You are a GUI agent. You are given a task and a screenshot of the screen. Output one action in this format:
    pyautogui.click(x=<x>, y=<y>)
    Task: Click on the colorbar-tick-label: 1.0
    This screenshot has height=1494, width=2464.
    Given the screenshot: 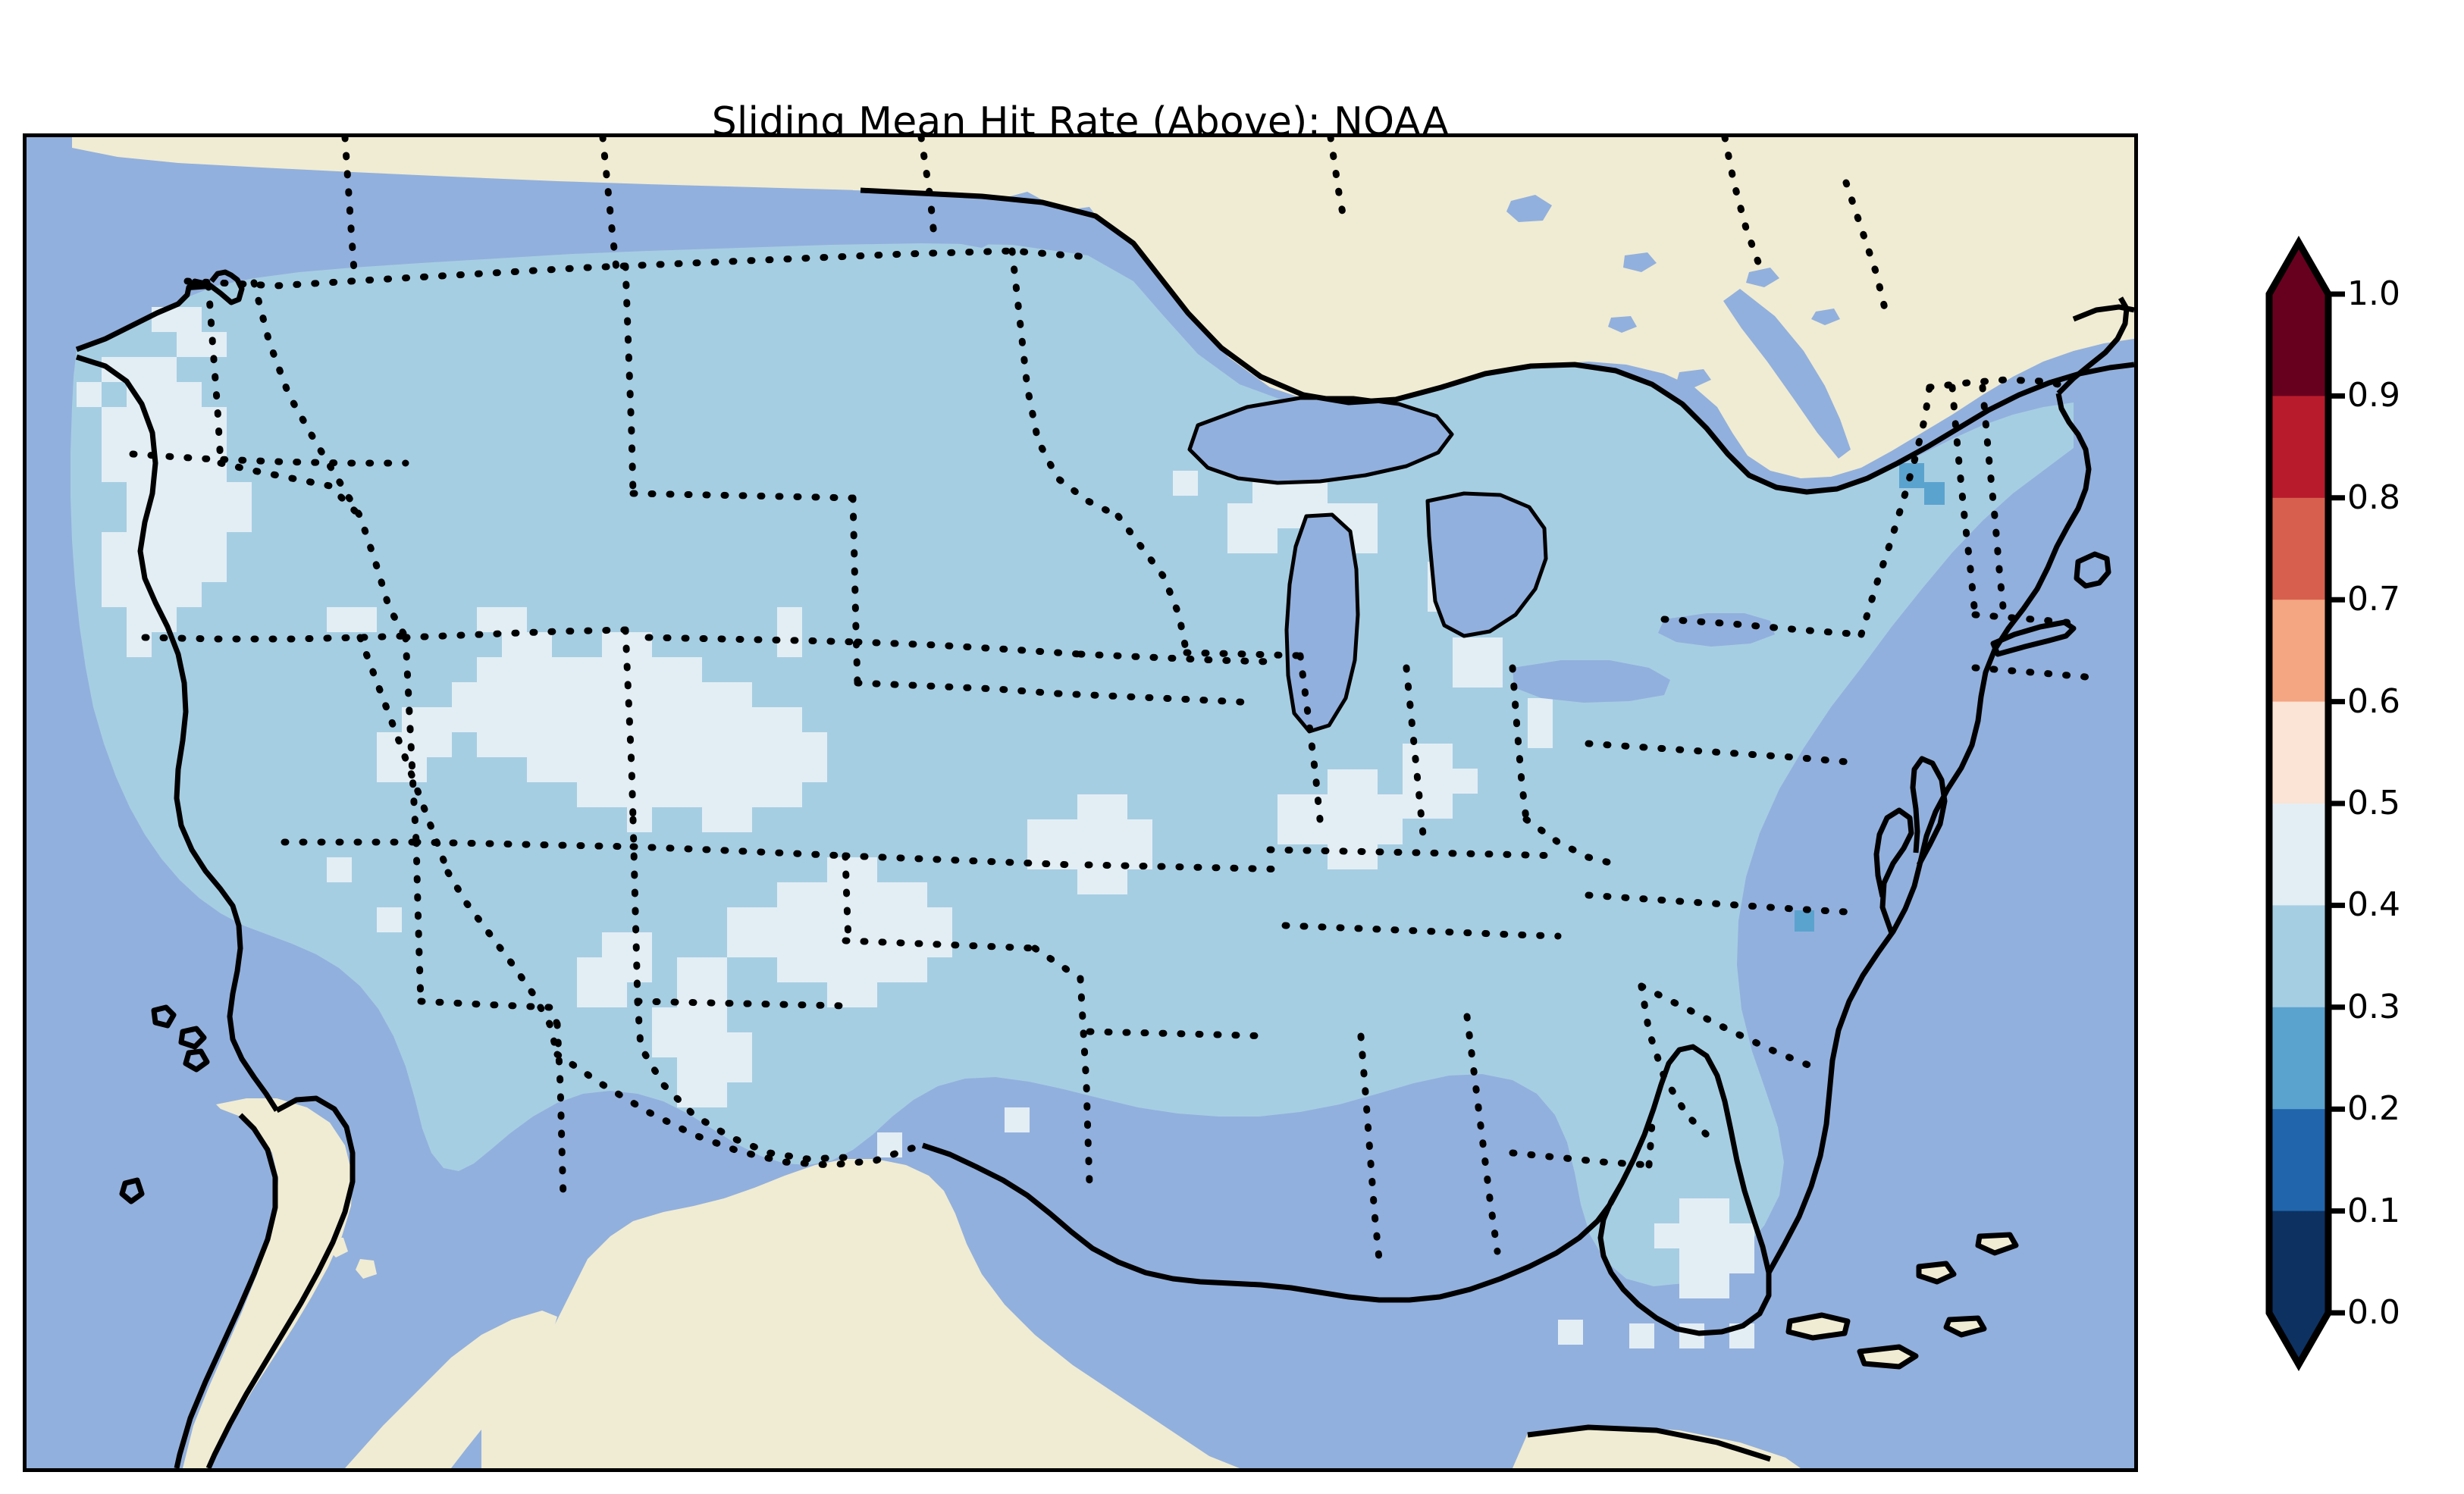 What is the action you would take?
    pyautogui.click(x=2374, y=293)
    